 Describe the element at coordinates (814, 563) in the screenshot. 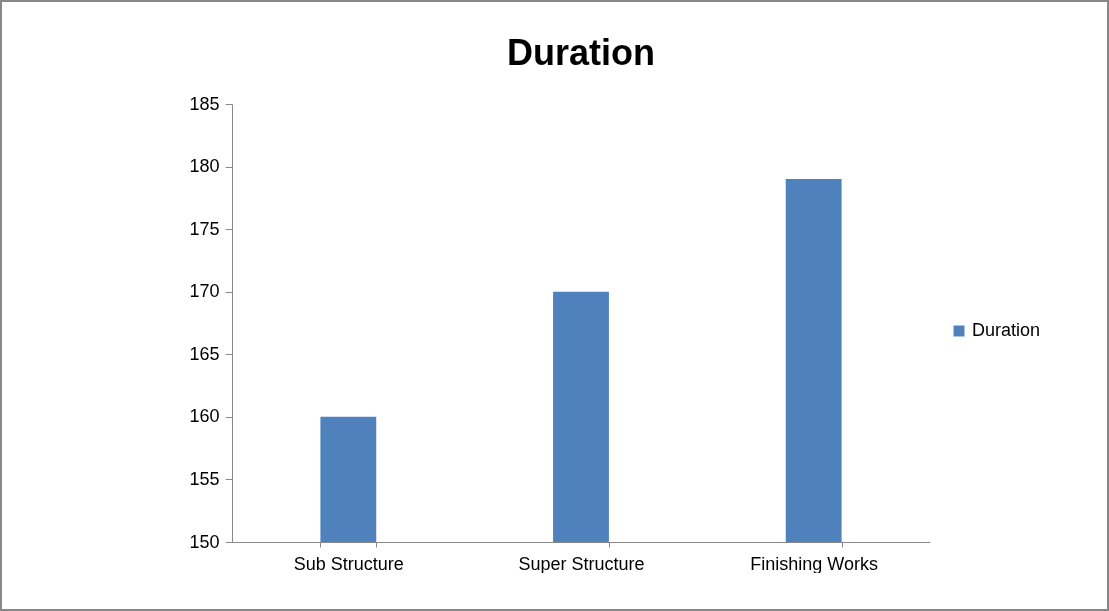

I see `x-tick-label: Finishing Works` at that location.